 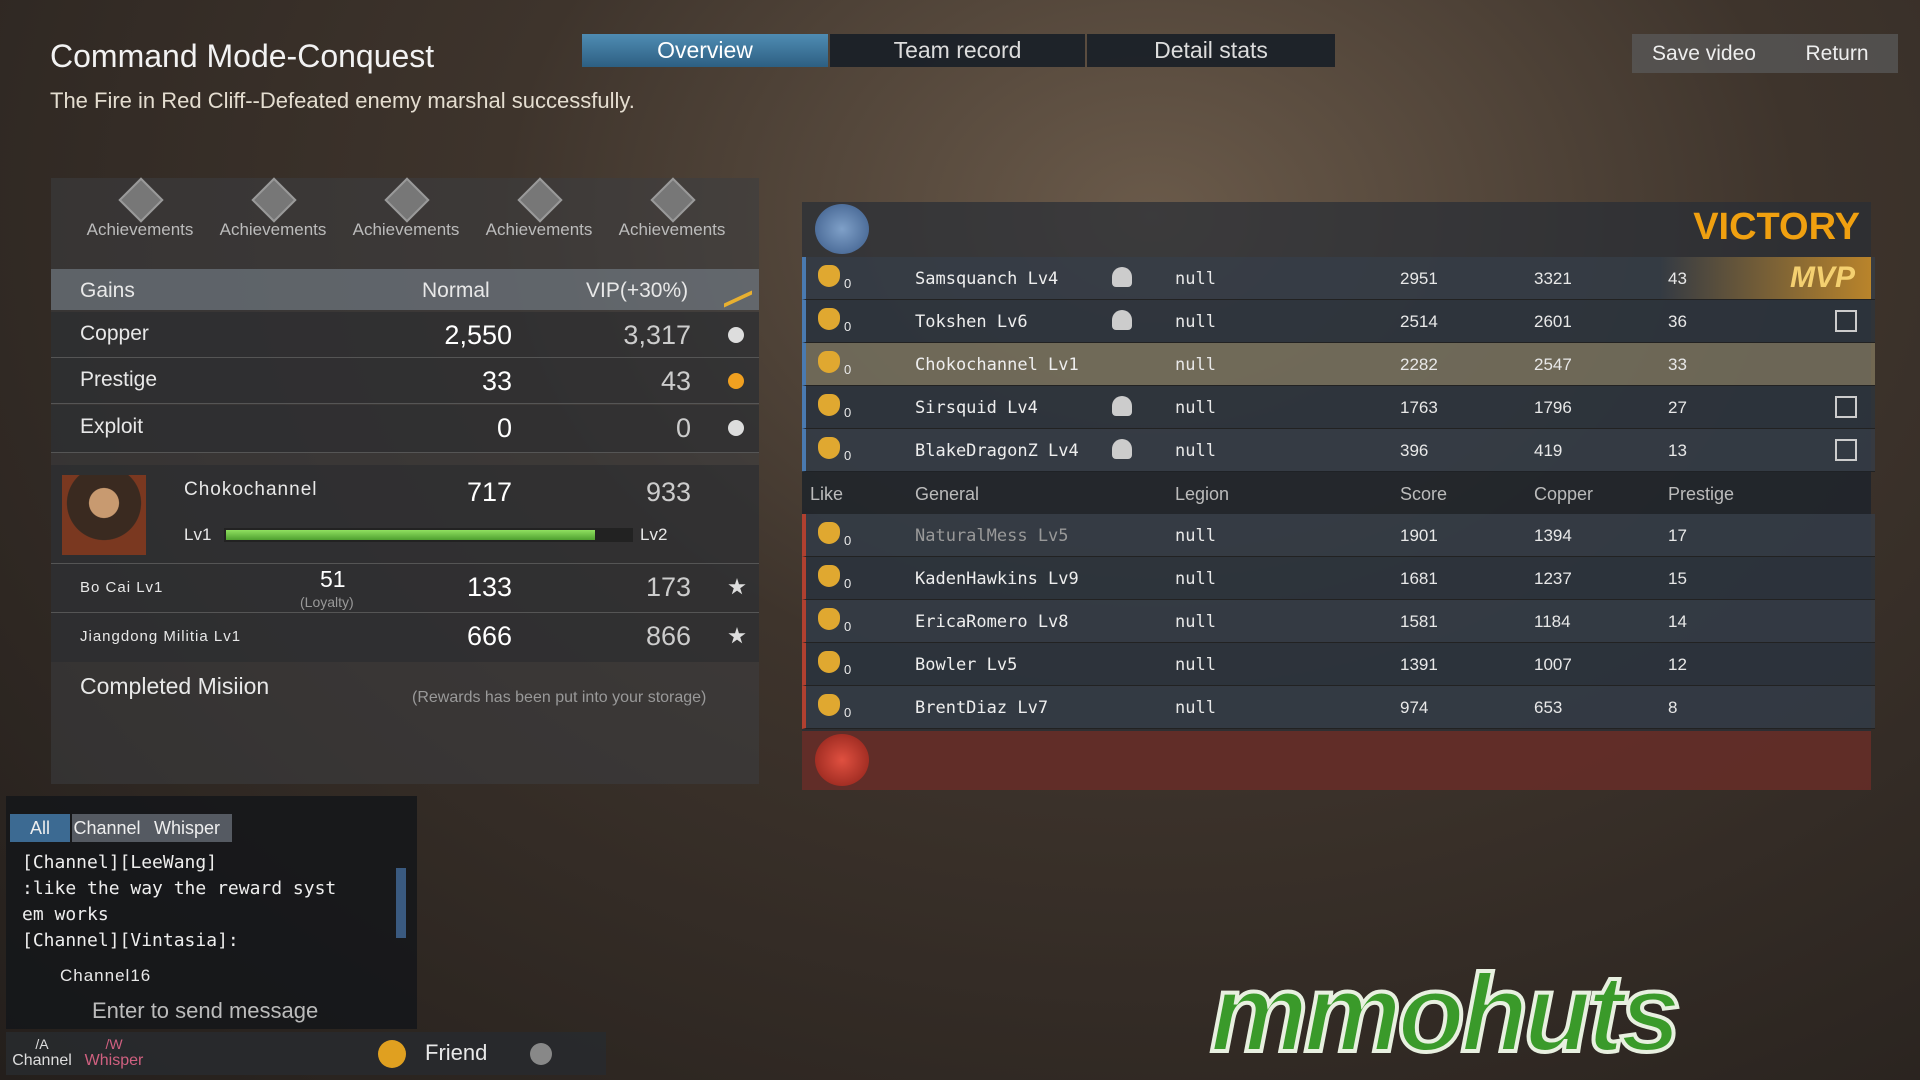 I want to click on mvp-bg, so click(x=1765, y=278).